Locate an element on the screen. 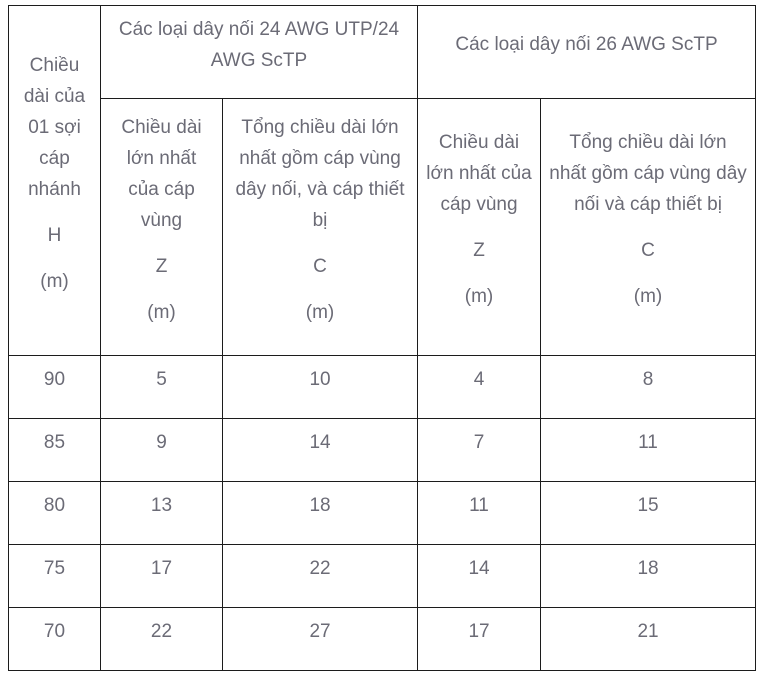  subheader-z-24awg: Chiều dài lớn nhất của cáp vùng Z (m) is located at coordinates (161, 227).